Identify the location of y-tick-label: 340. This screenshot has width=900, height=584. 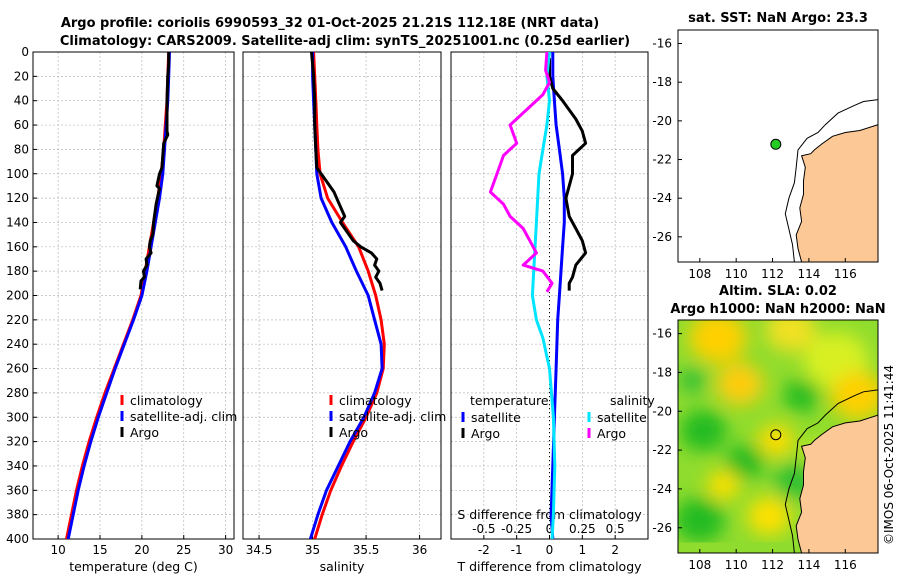
(17, 466).